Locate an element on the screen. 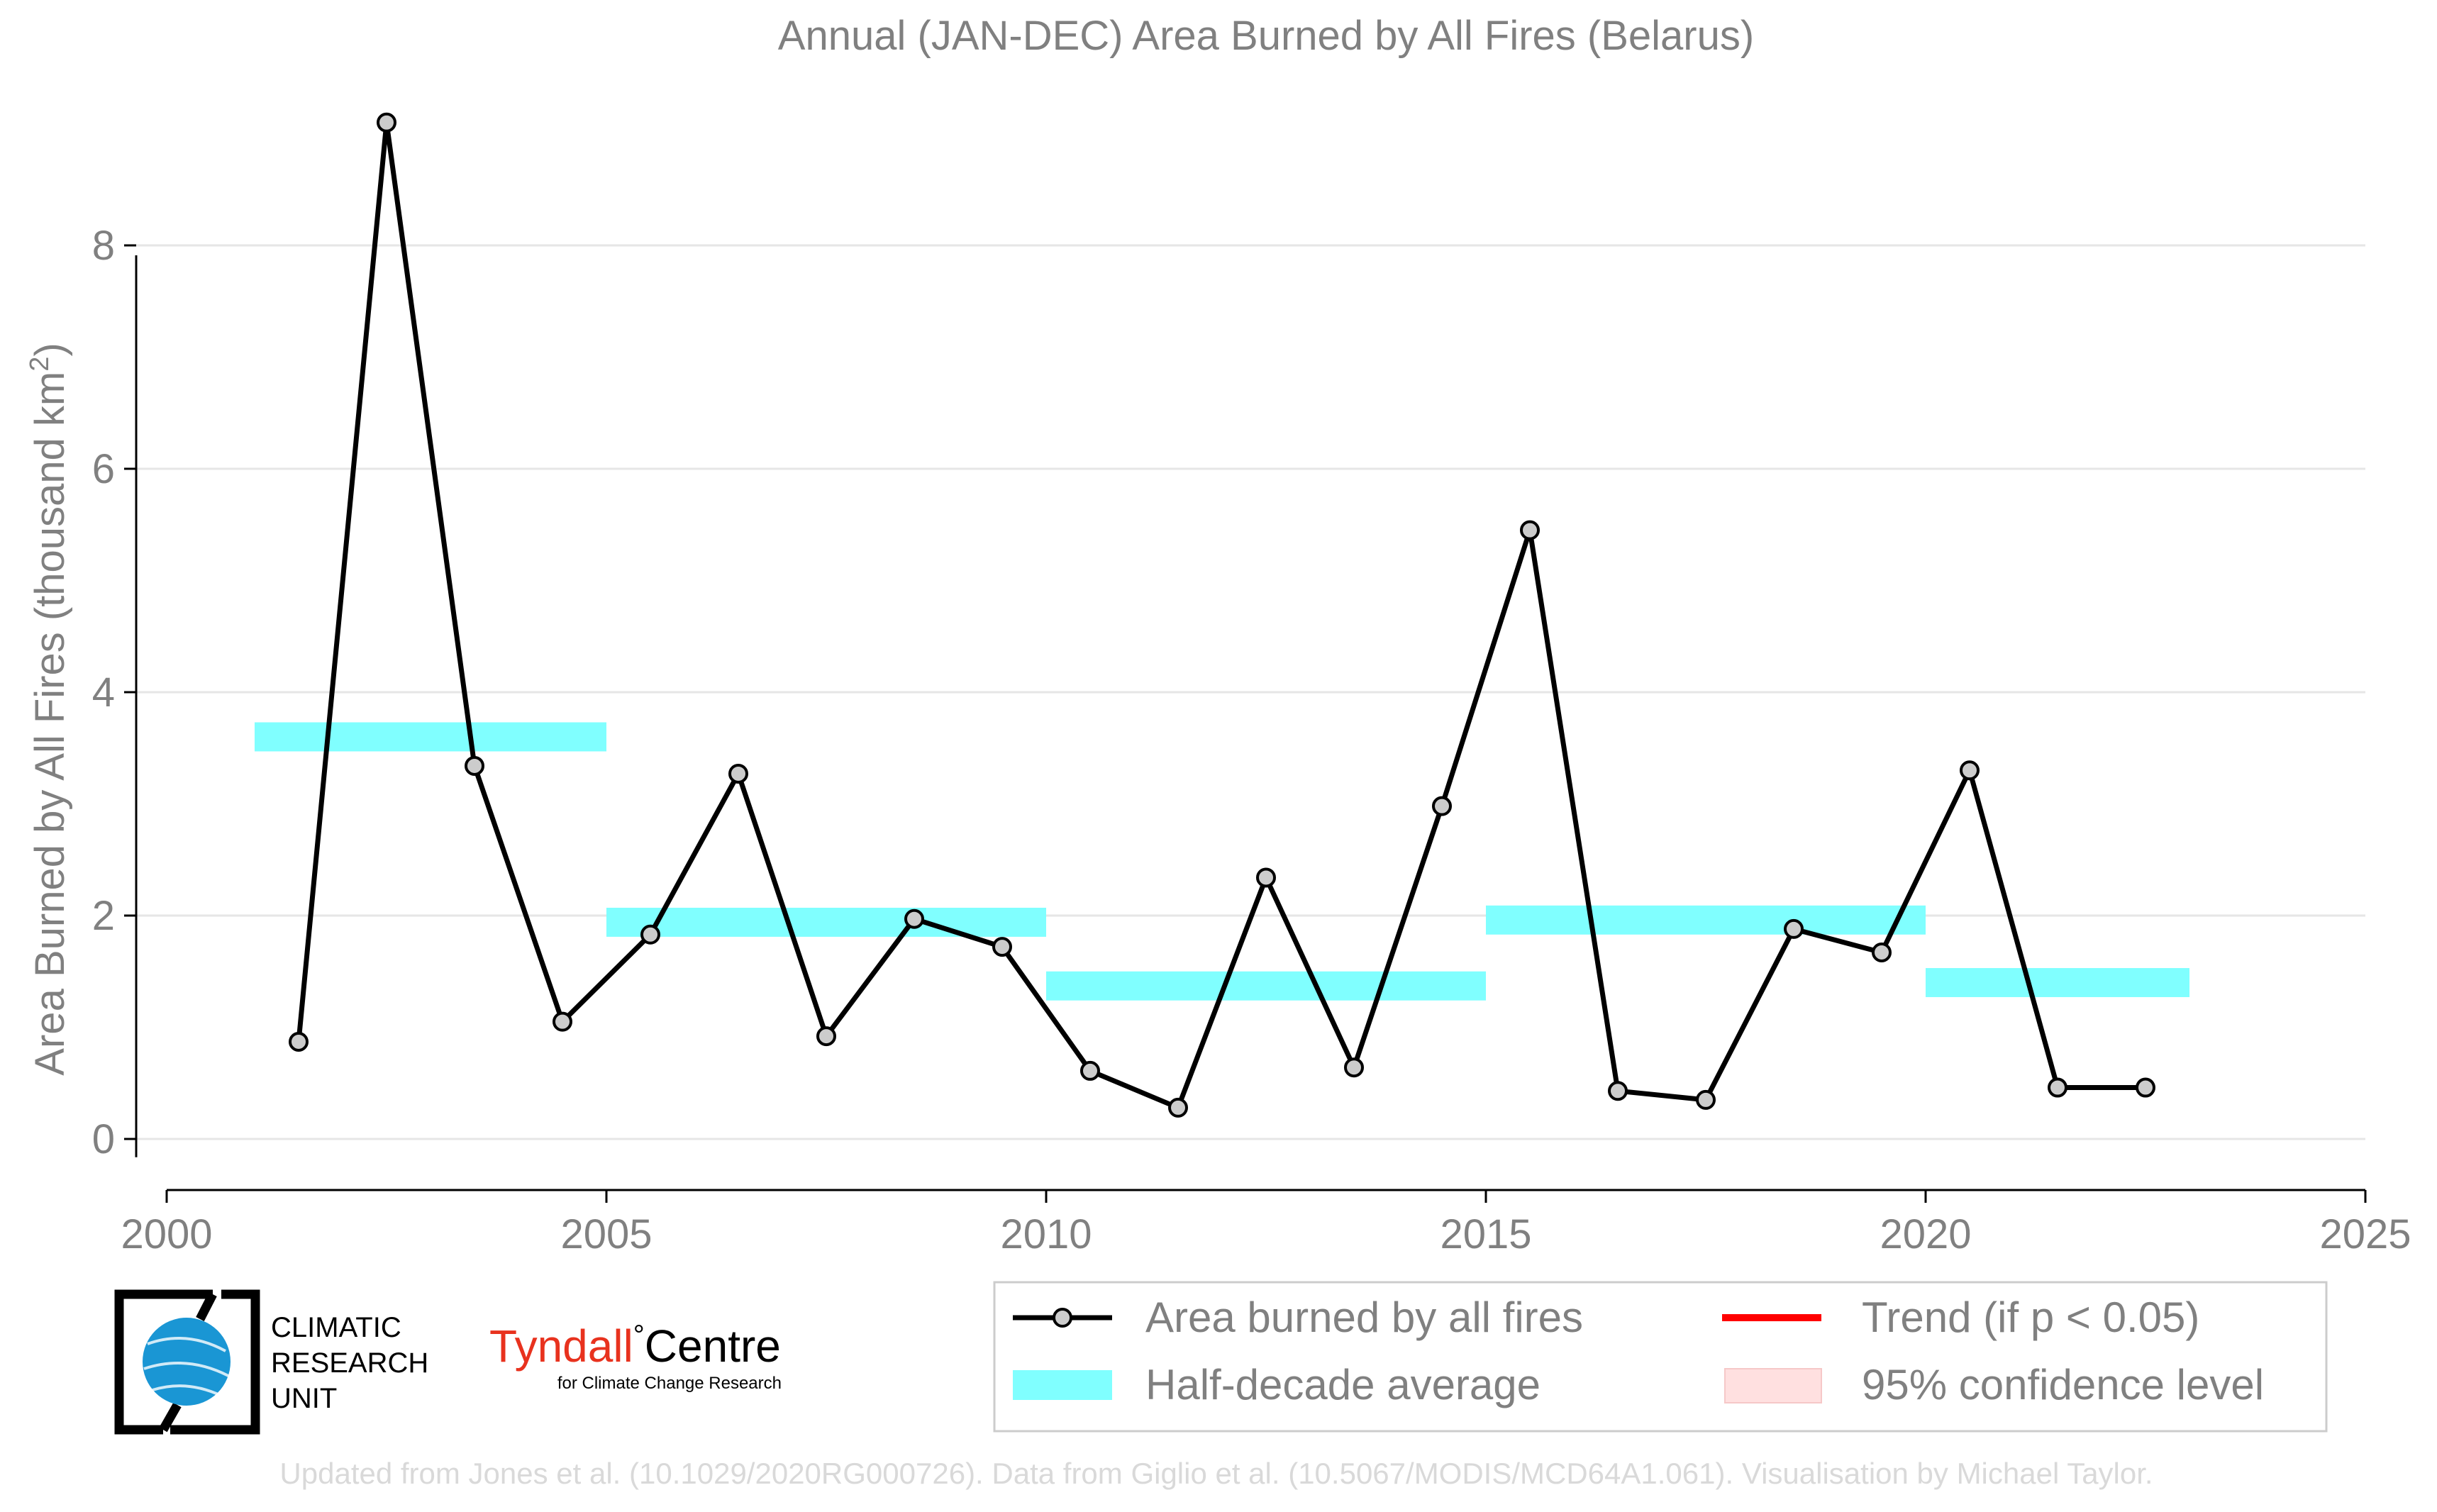  legend-label-trend: Trend (if p < 0.05) is located at coordinates (2030, 1317).